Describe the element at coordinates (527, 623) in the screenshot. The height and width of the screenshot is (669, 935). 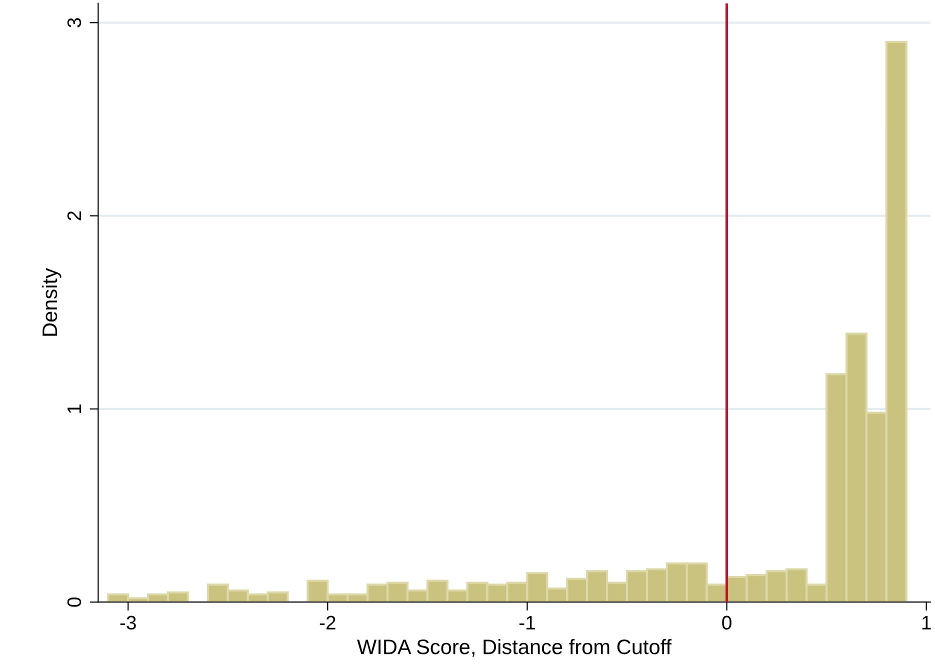
I see `x-tick-label: -1` at that location.